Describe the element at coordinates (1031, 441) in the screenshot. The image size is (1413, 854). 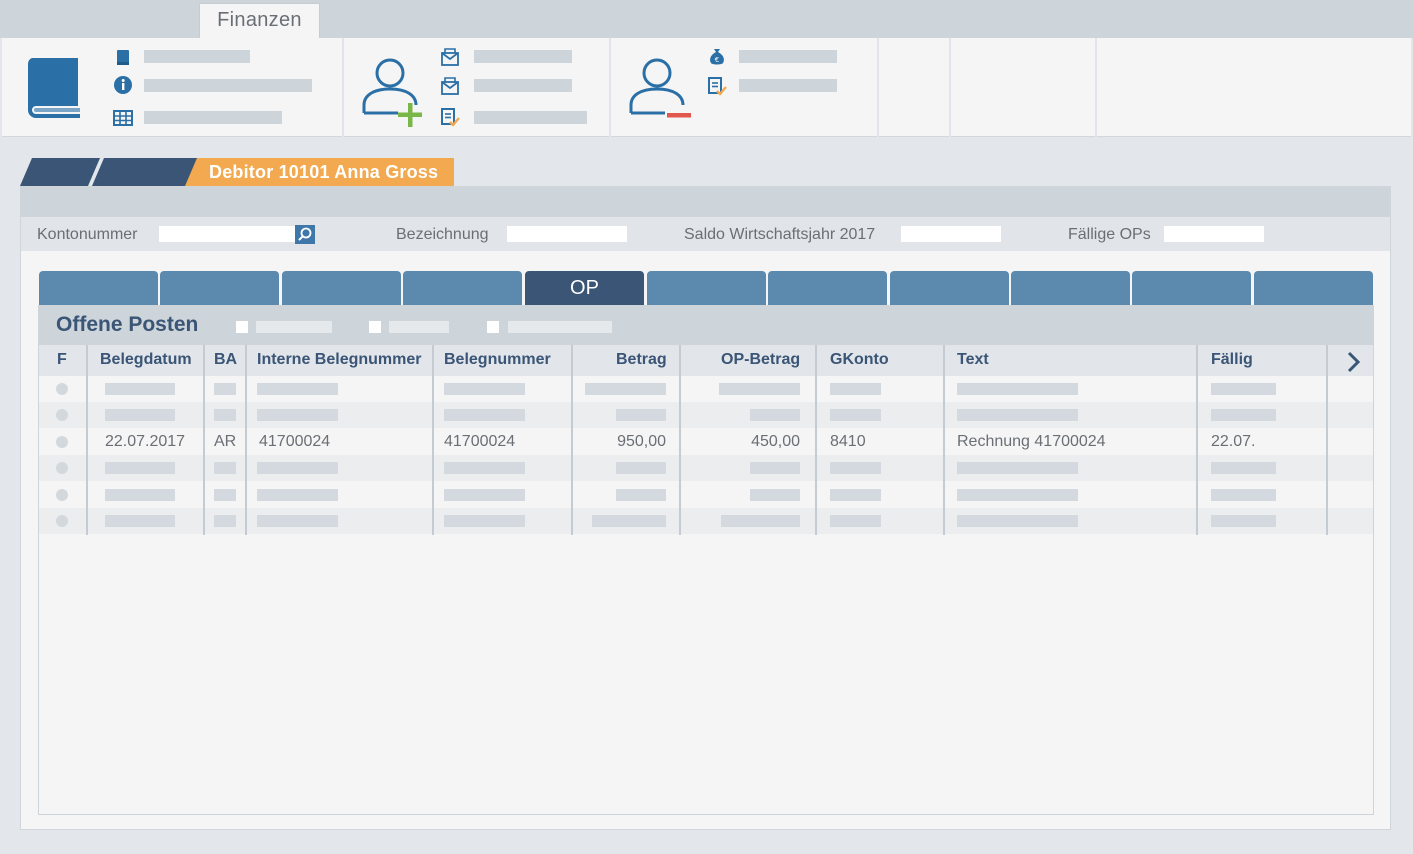
I see `cell-text: Rechnung 41700024` at that location.